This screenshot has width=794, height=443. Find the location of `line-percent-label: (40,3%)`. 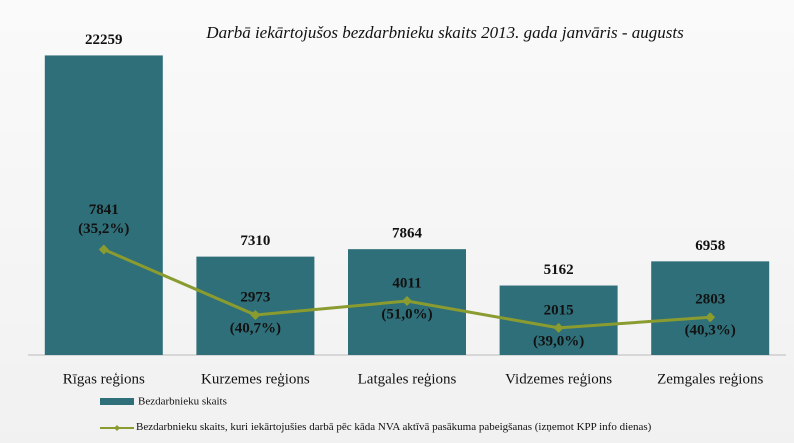

line-percent-label: (40,3%) is located at coordinates (710, 331).